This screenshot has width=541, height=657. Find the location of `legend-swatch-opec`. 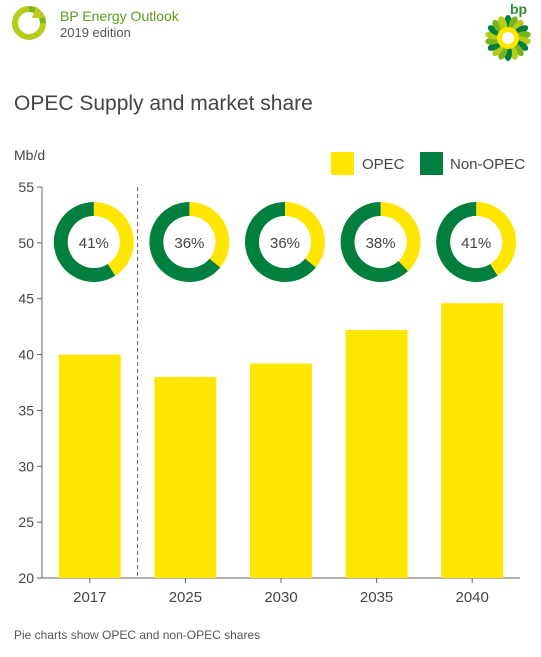

legend-swatch-opec is located at coordinates (342, 163).